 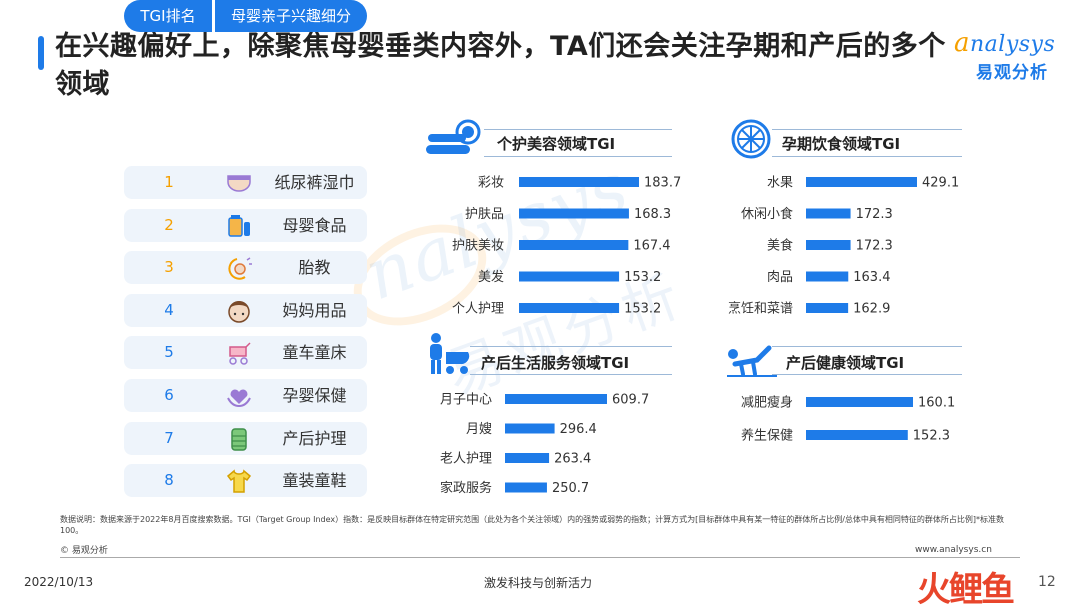 I want to click on heart-hands-icon, so click(x=239, y=398).